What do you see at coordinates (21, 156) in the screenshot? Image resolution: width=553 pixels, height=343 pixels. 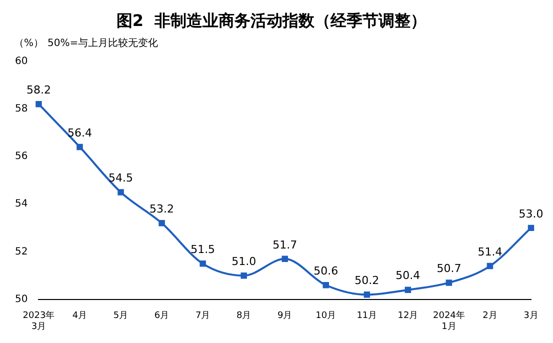 I see `y-tick-label: 56` at bounding box center [21, 156].